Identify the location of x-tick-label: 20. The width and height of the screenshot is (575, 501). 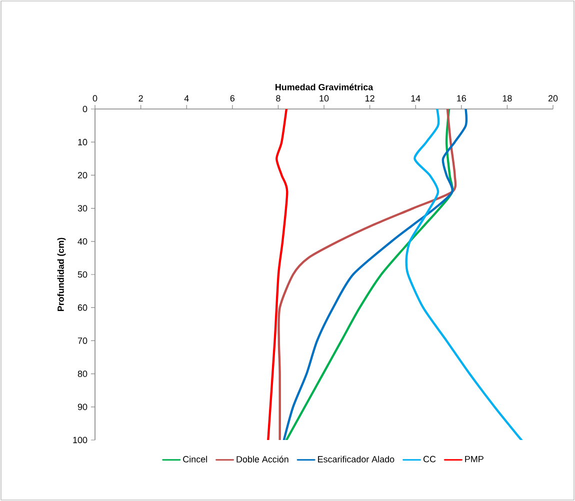
(553, 98).